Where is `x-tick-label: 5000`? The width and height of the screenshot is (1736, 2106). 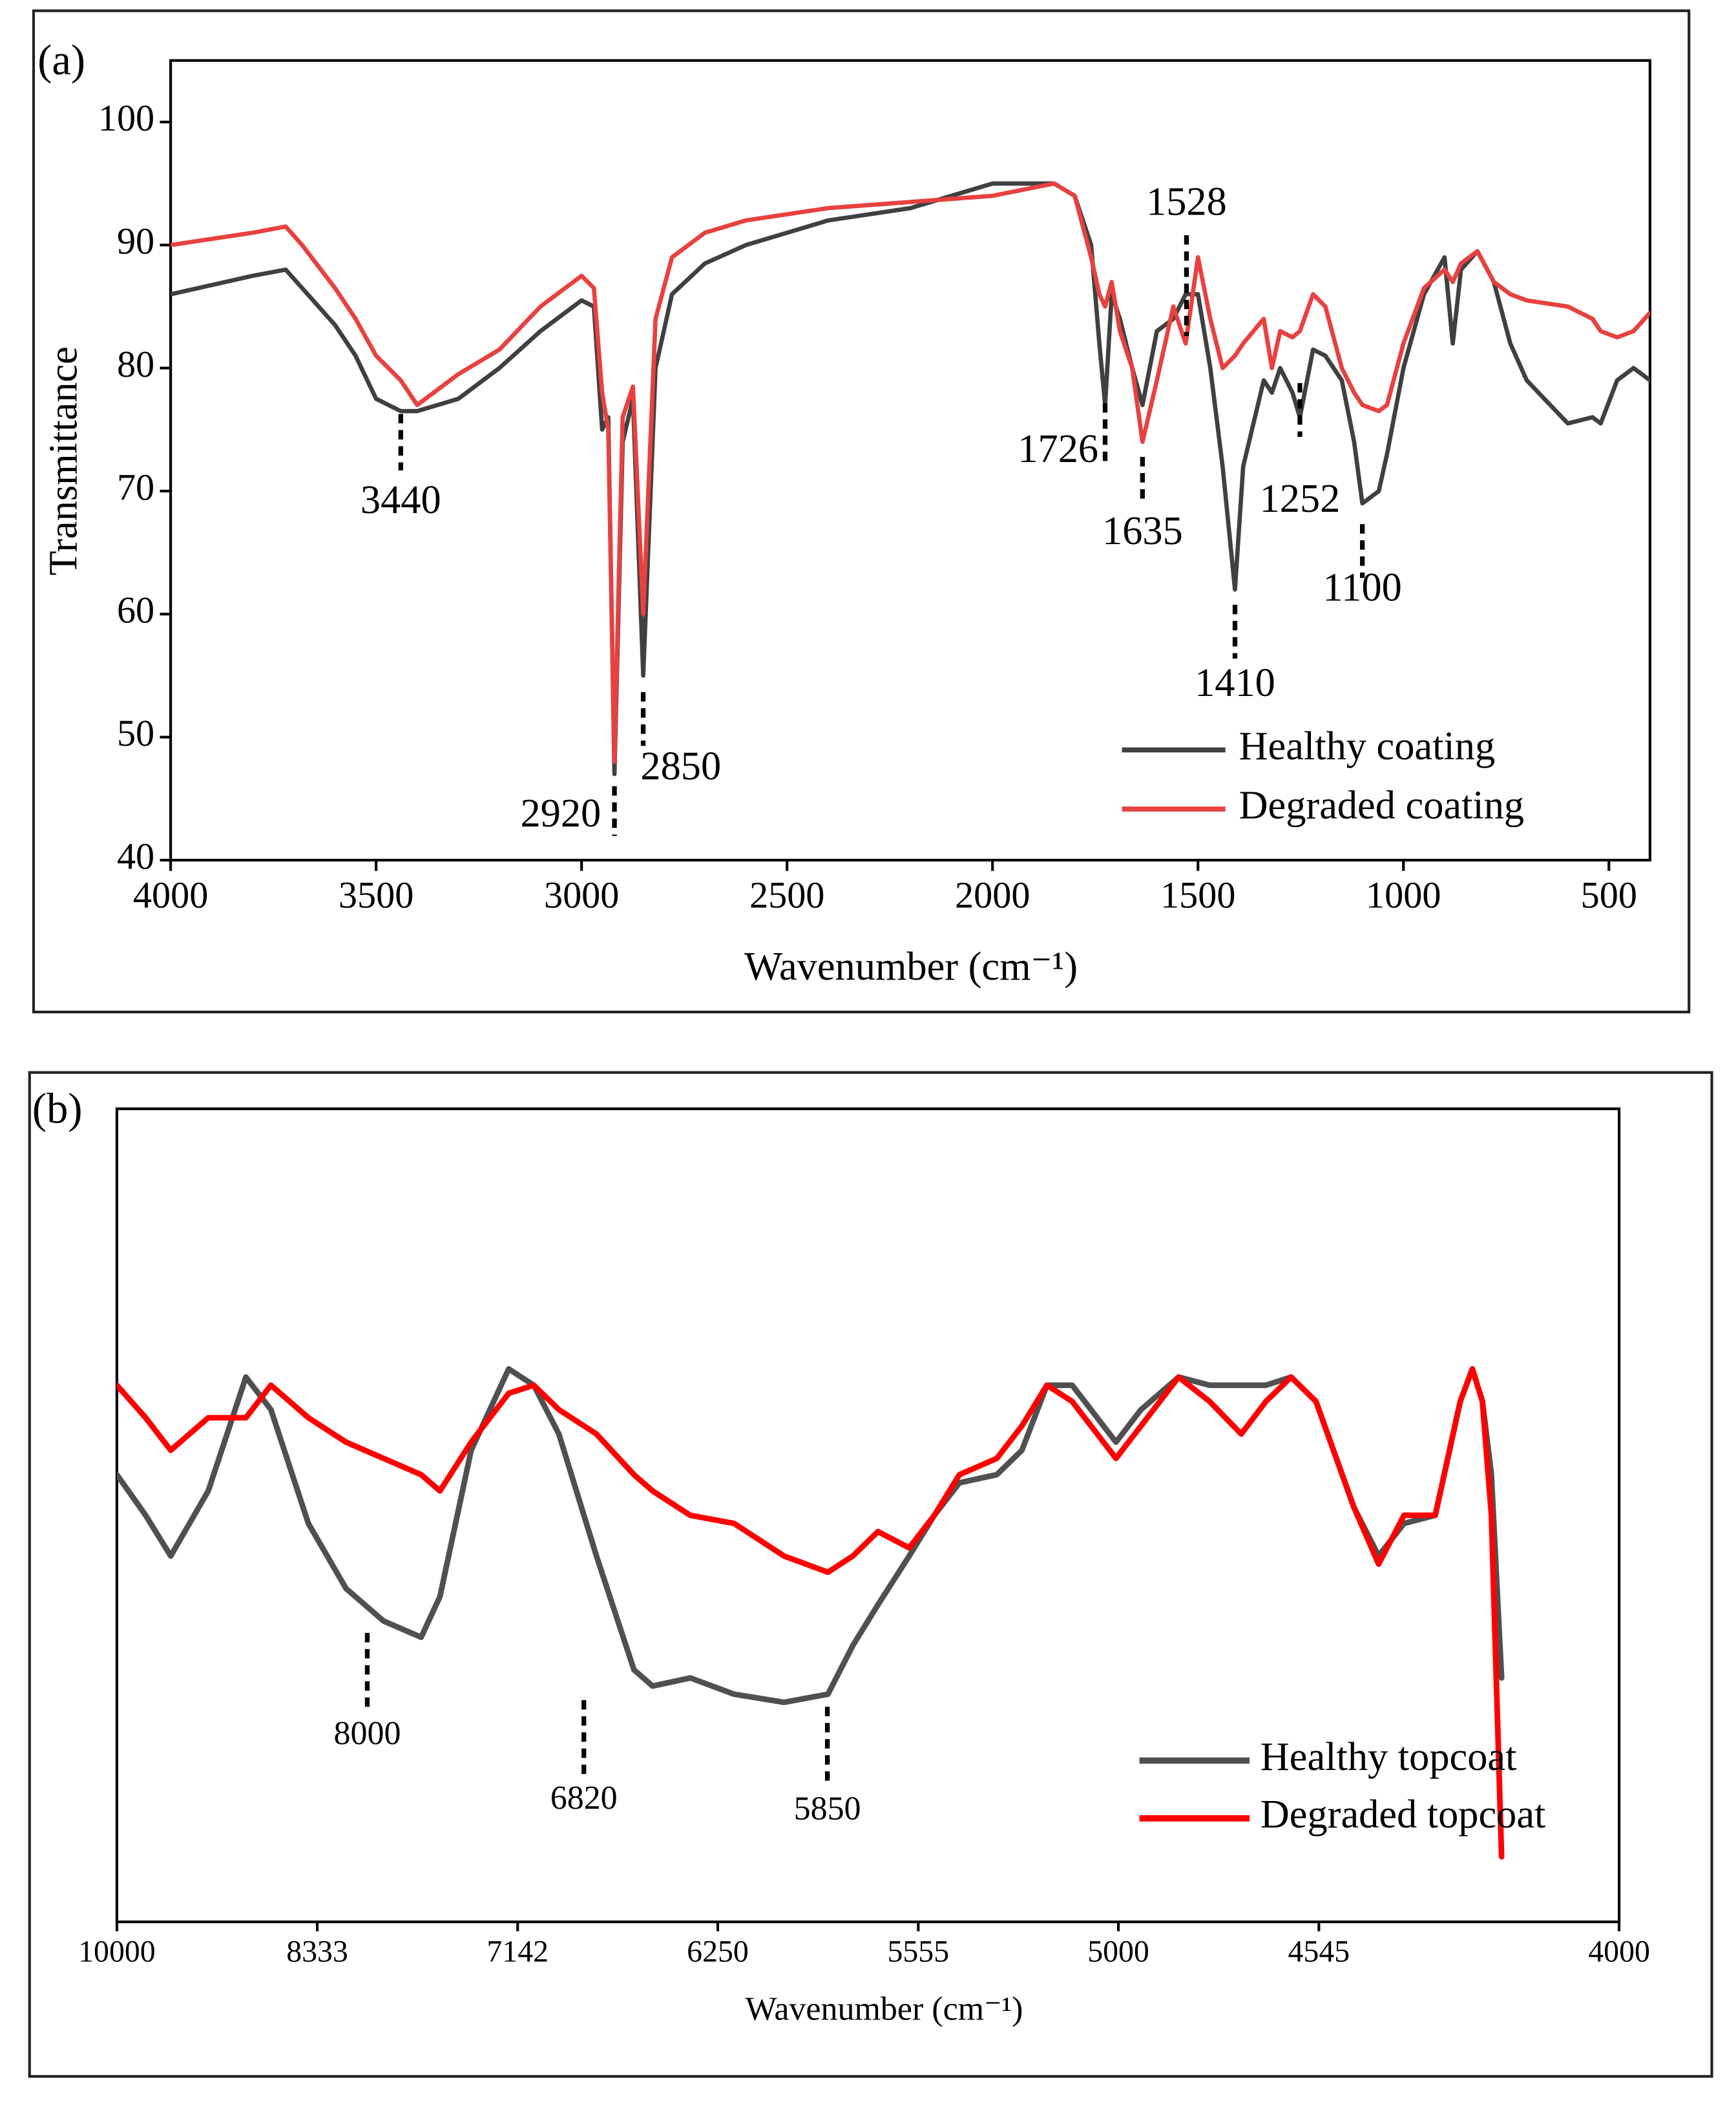
x-tick-label: 5000 is located at coordinates (1118, 1951).